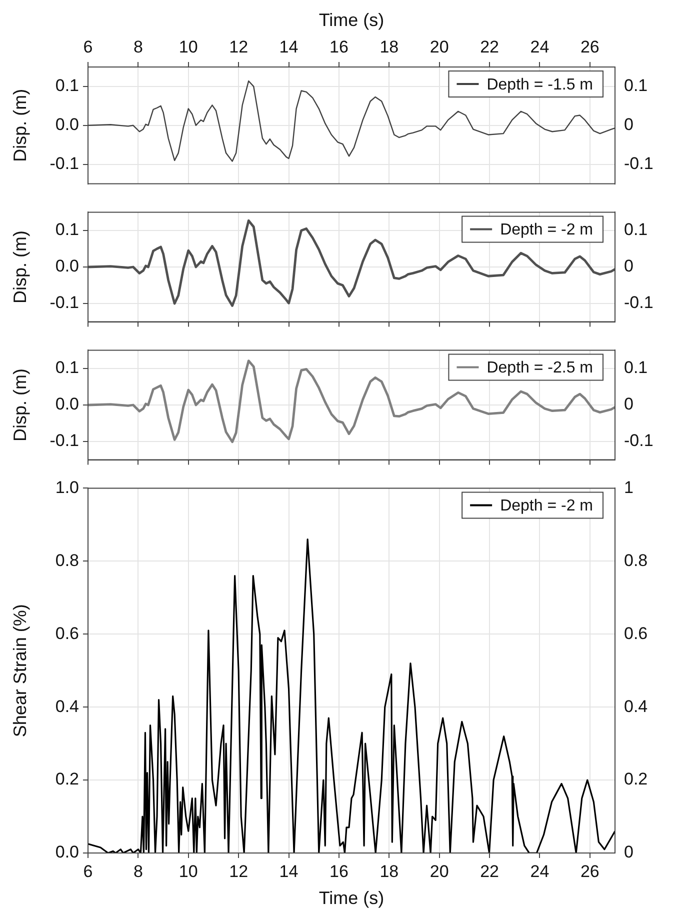 This screenshot has height=922, width=683. I want to click on y2-tick-label: 1, so click(629, 487).